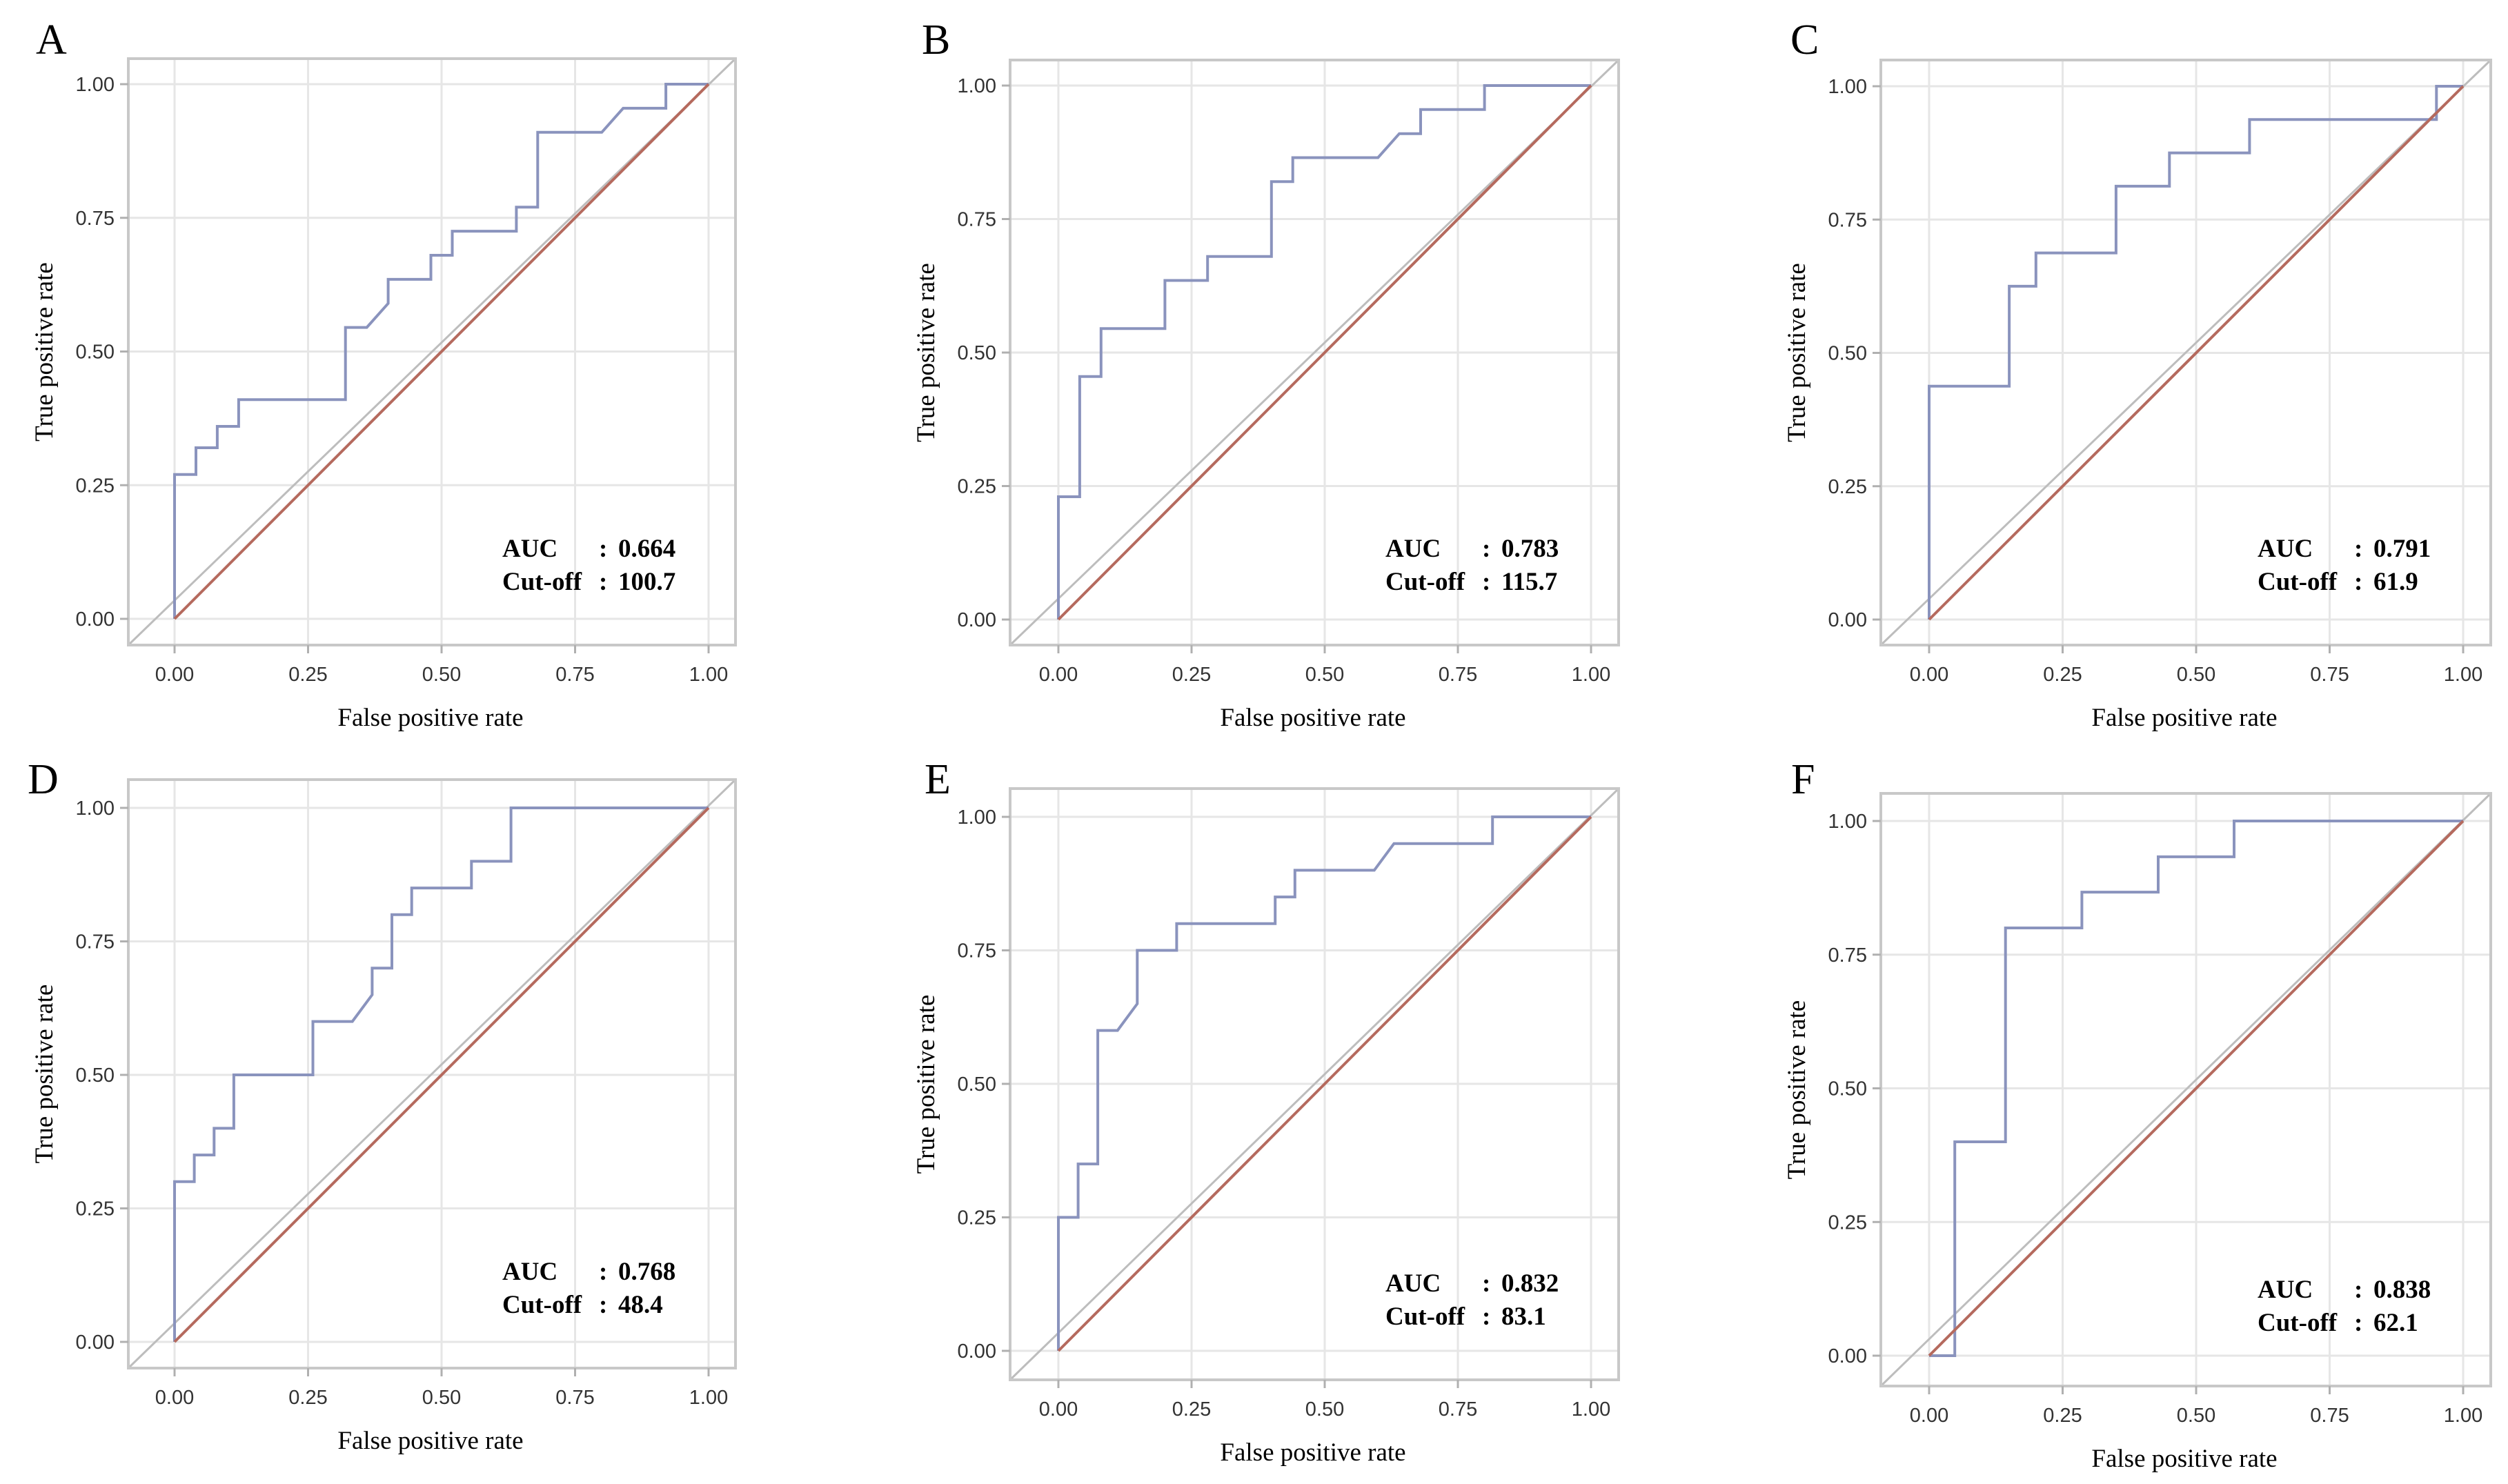 This screenshot has width=2508, height=1484. What do you see at coordinates (2395, 582) in the screenshot?
I see `cutoff-value: 61.9` at bounding box center [2395, 582].